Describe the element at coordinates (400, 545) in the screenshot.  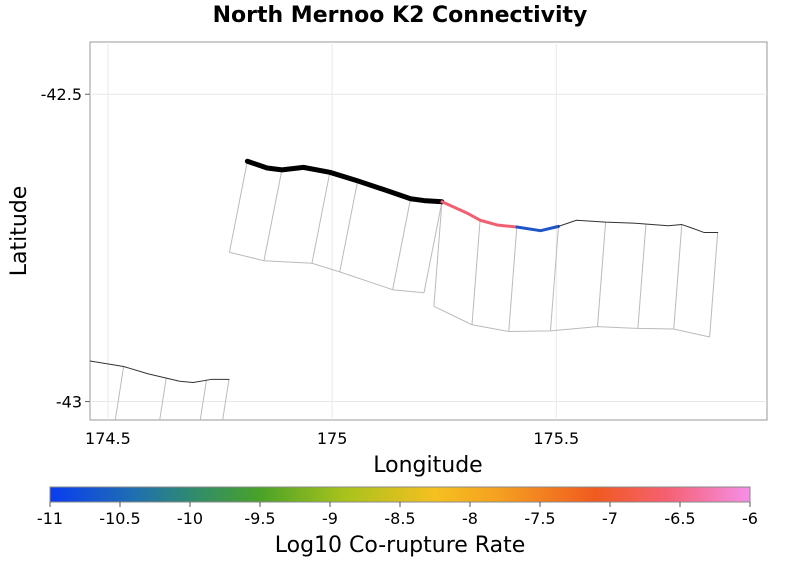
I see `colorbar-label: Log10 Co-rupture Rate` at that location.